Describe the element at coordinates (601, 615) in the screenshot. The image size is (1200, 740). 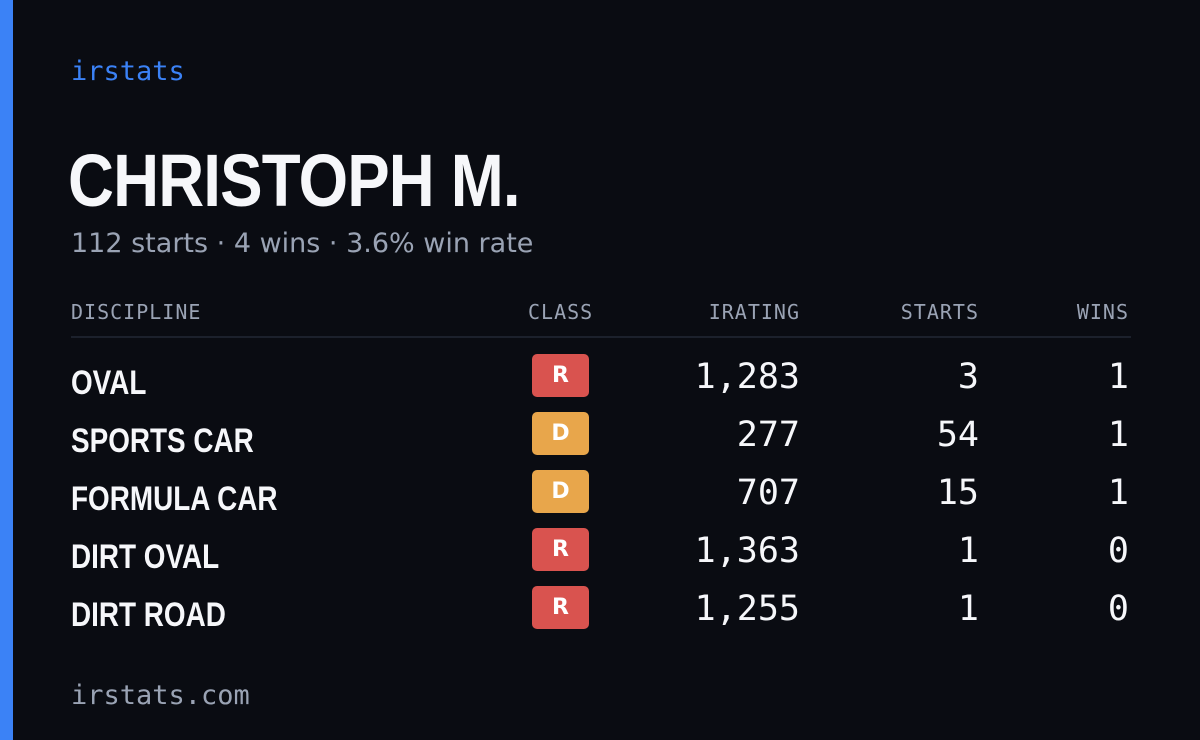
I see `table-row: DIRT ROAD R 1,255 1 0` at that location.